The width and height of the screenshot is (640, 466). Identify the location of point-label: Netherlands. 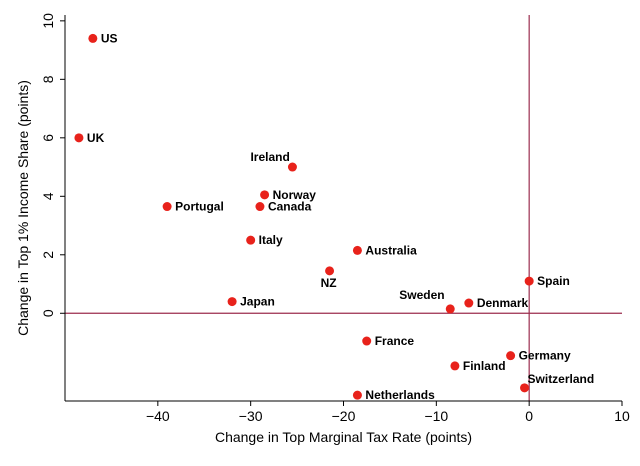
(400, 395).